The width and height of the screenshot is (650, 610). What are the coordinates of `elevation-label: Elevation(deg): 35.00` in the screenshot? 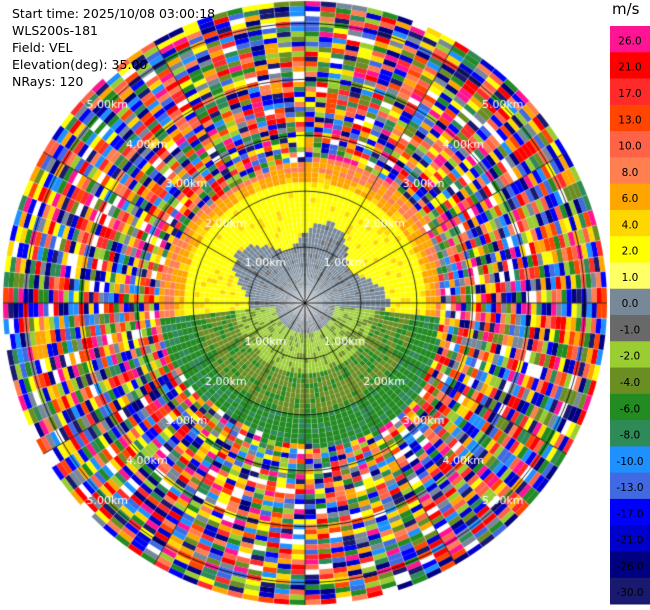 It's located at (80, 64).